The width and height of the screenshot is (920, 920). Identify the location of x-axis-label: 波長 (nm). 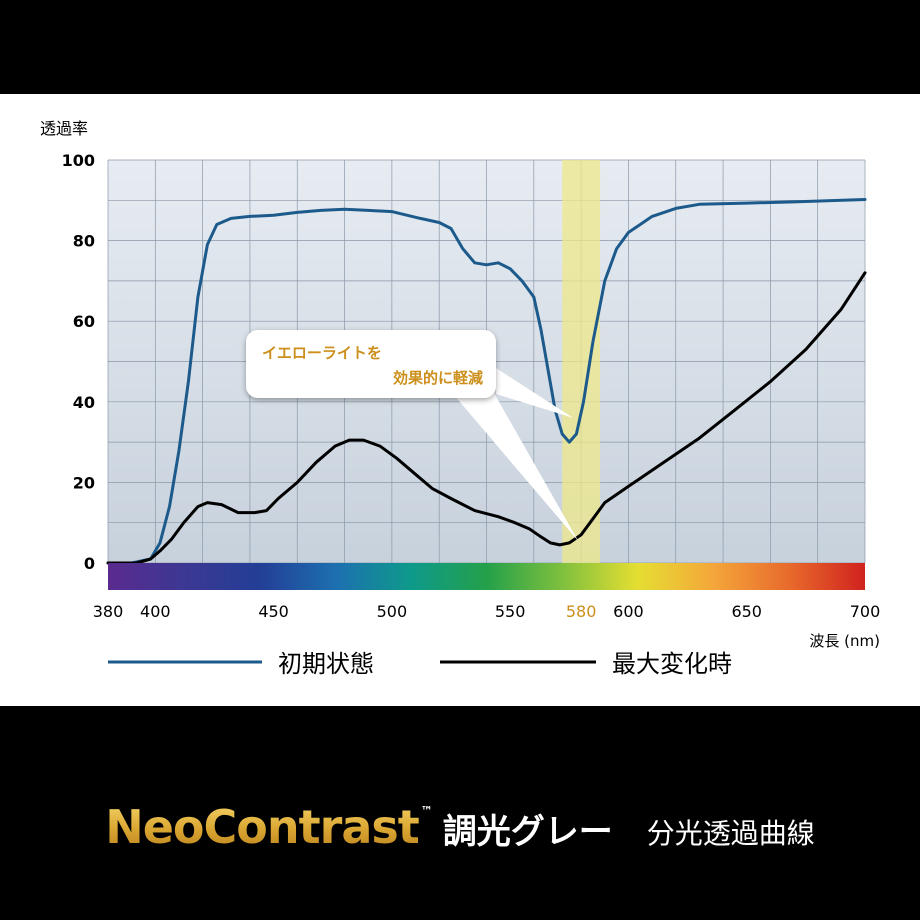
(844, 641).